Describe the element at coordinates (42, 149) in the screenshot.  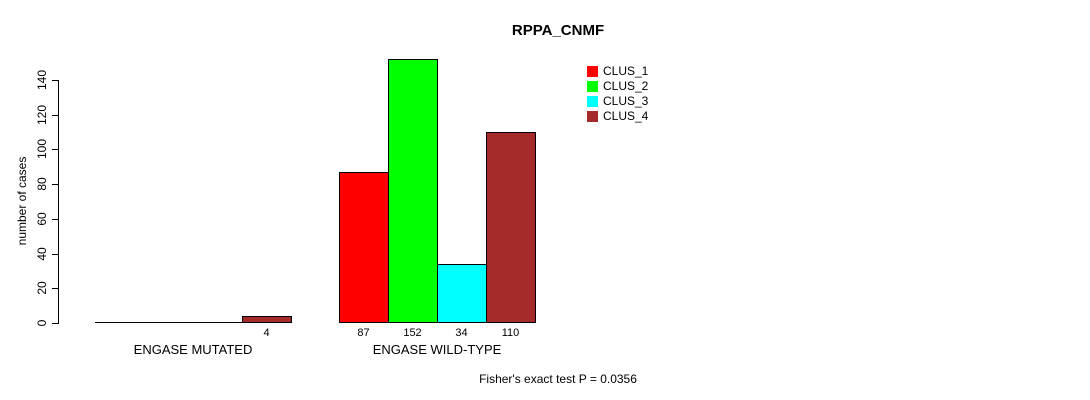
I see `y-tick-label: 100` at that location.